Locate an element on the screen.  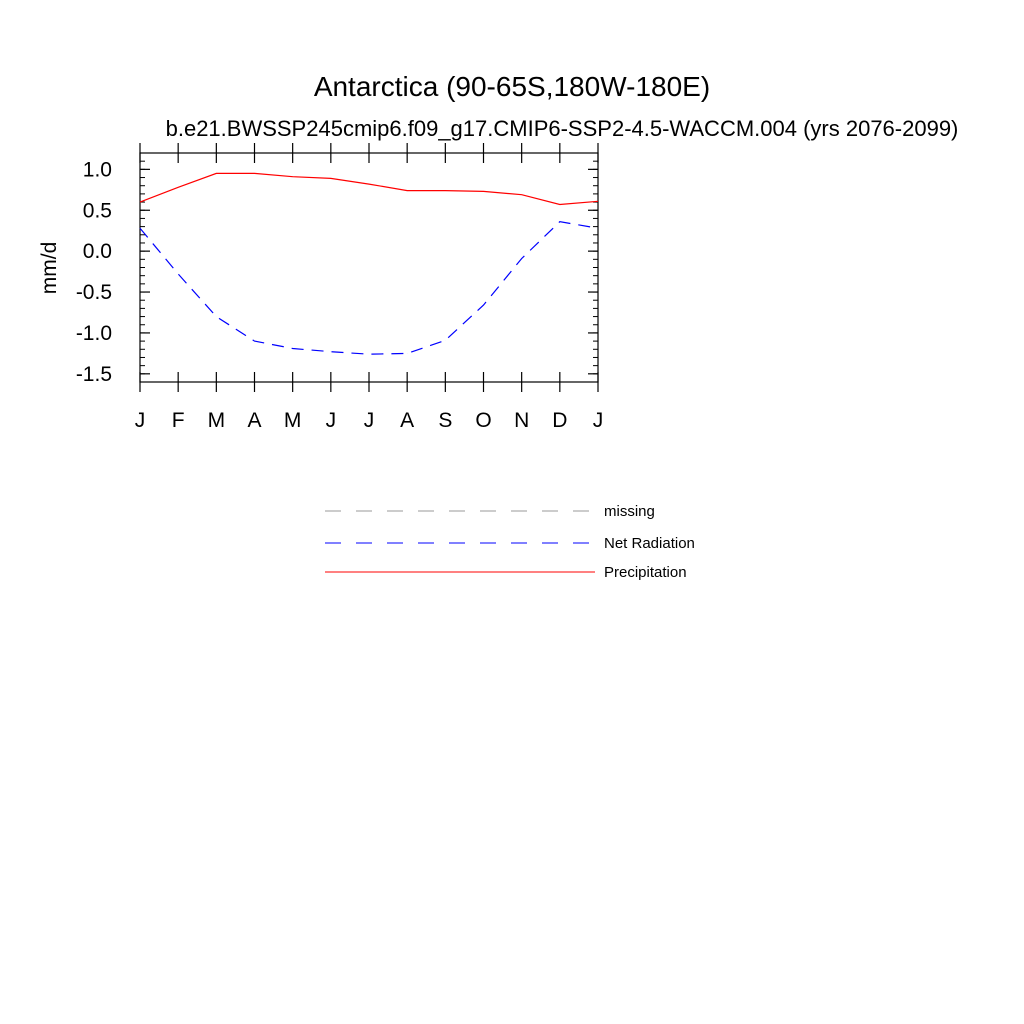
legend: missing Net Radiation Precipitation is located at coordinates (510, 542).